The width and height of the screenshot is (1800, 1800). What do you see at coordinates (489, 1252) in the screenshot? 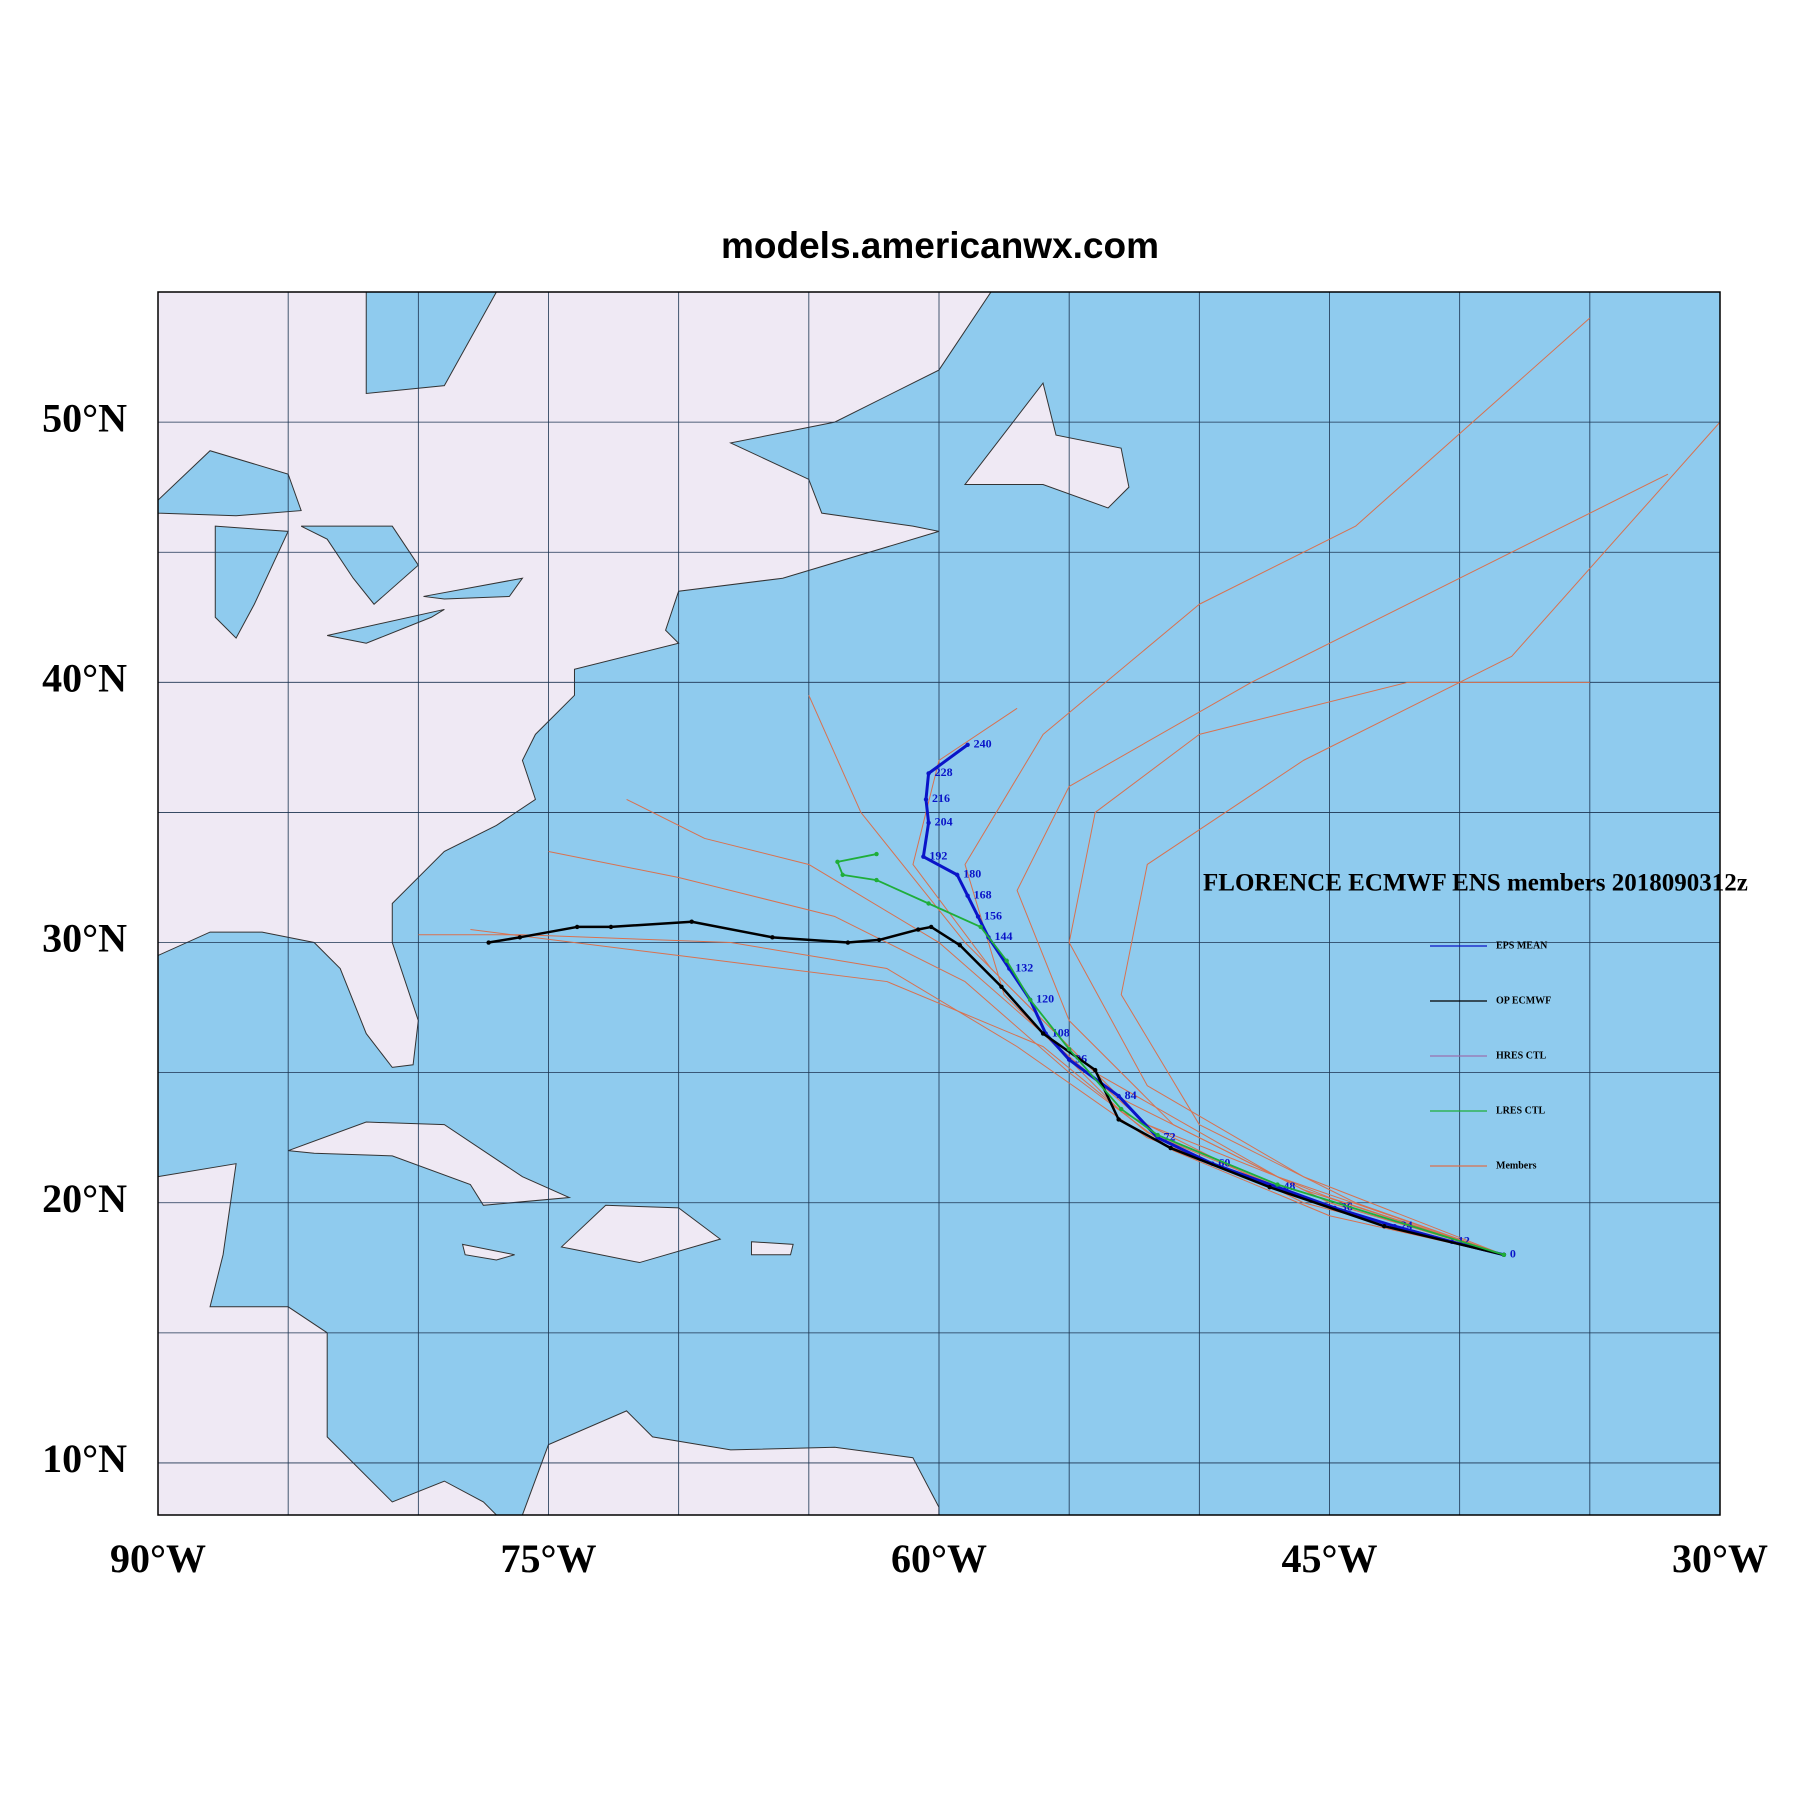
I see `jamaica` at bounding box center [489, 1252].